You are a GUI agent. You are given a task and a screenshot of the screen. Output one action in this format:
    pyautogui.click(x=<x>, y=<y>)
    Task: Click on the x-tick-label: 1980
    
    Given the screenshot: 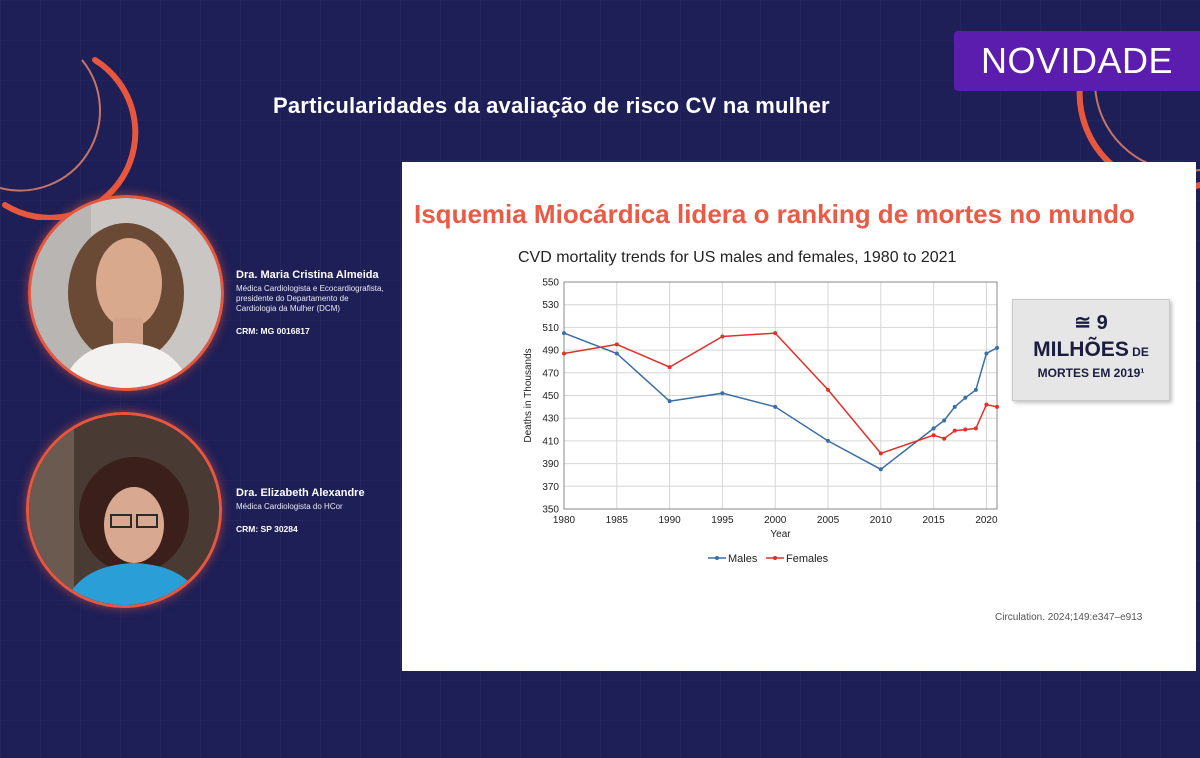 What is the action you would take?
    pyautogui.click(x=564, y=520)
    